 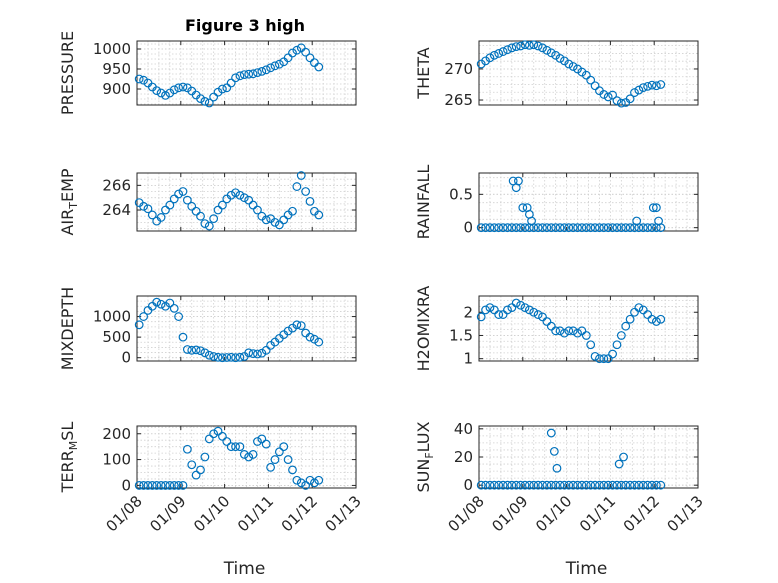 I want to click on y-tick-label: 266, so click(x=116, y=185).